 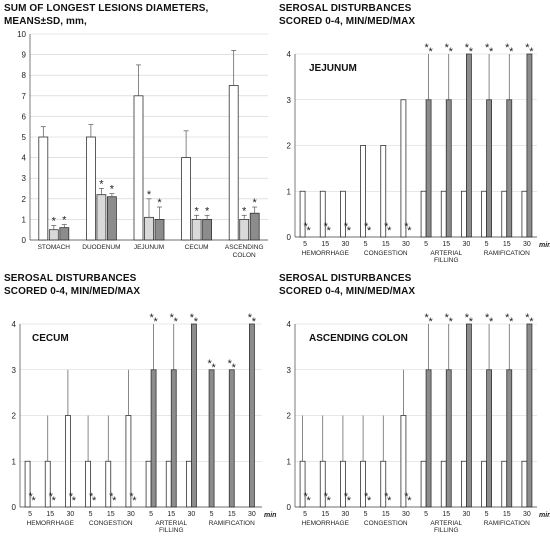 I want to click on inner-title: JEJUNUM, so click(x=333, y=68).